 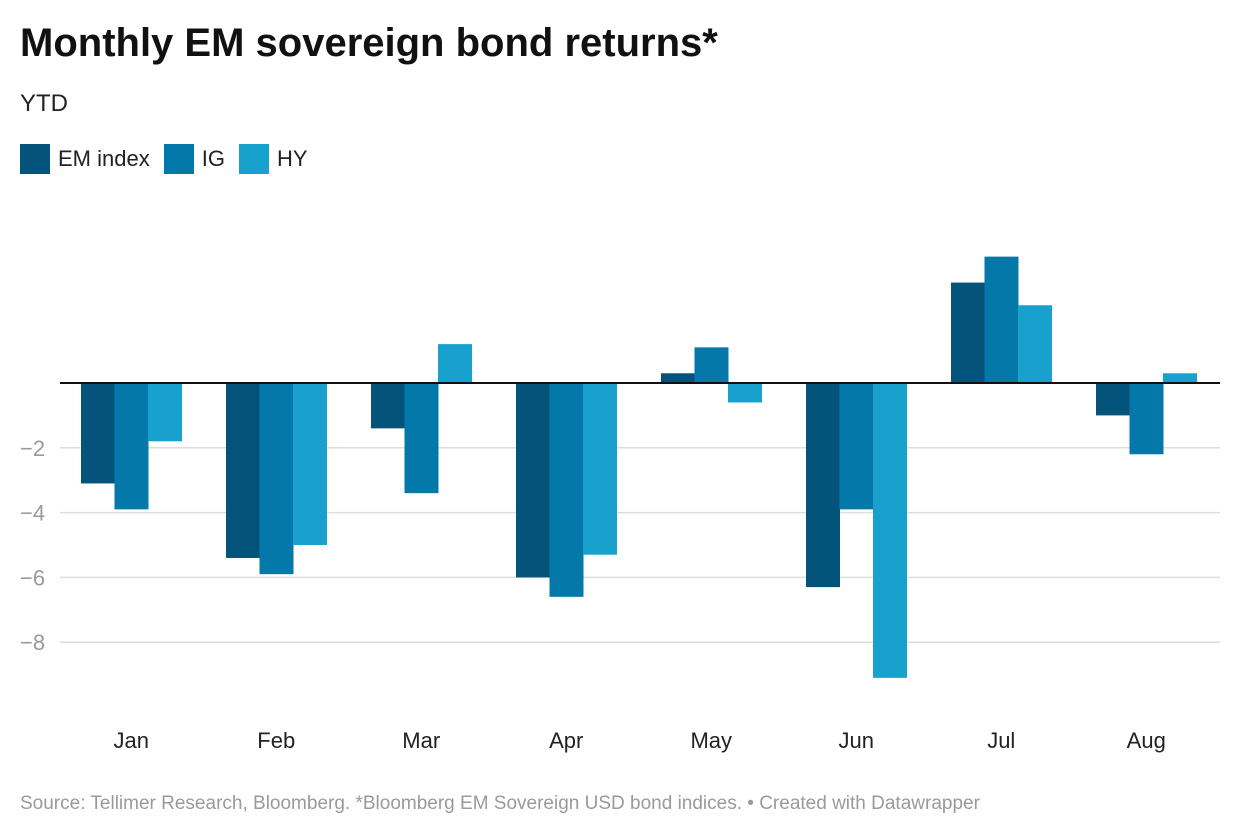 What do you see at coordinates (104, 158) in the screenshot?
I see `legend-label-em-index: EM index` at bounding box center [104, 158].